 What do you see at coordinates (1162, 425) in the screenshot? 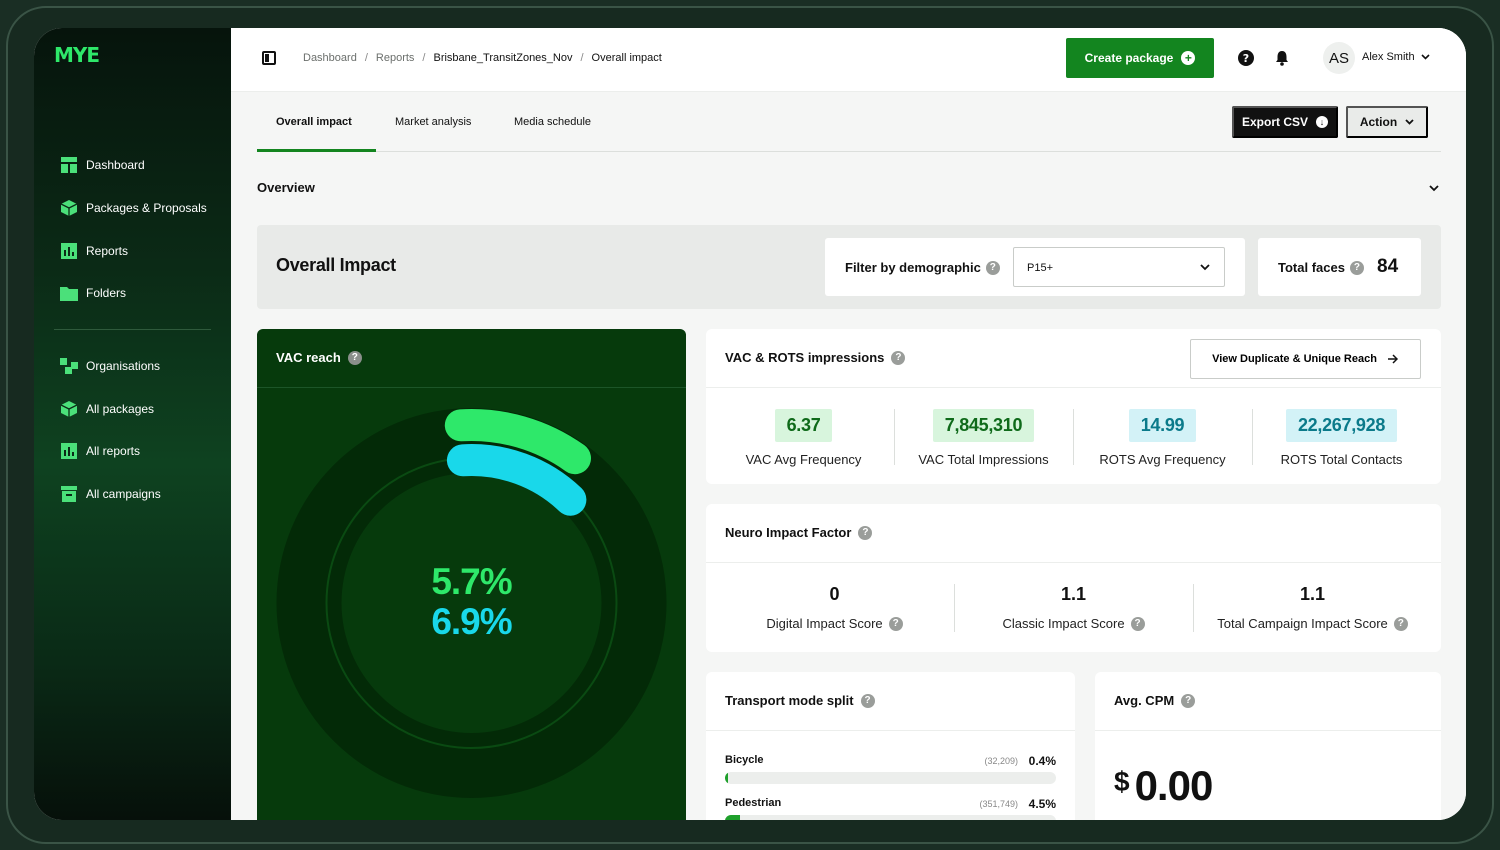
I see `metric-value: 14.99` at bounding box center [1162, 425].